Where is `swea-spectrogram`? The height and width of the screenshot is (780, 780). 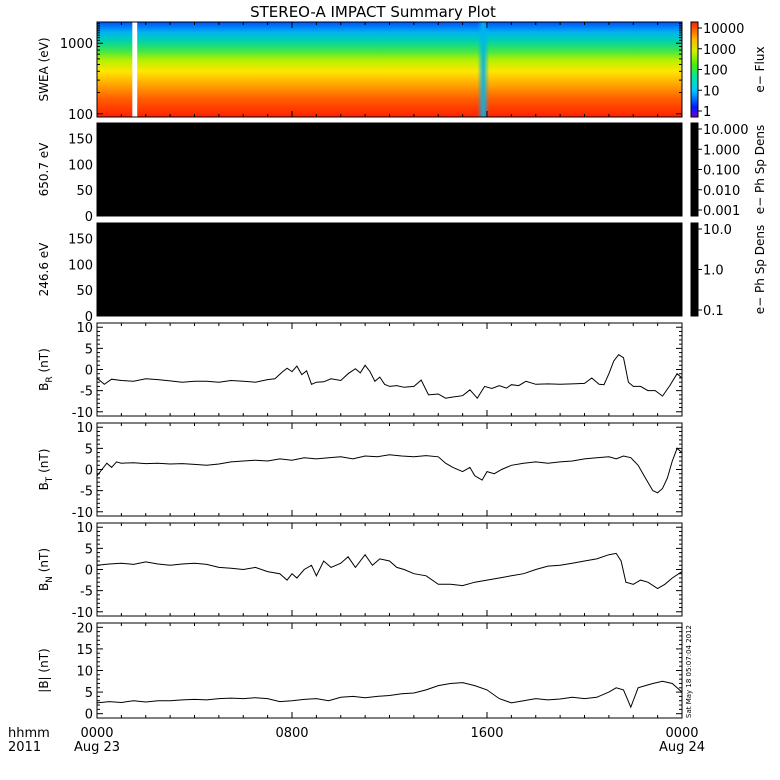
swea-spectrogram is located at coordinates (389, 69).